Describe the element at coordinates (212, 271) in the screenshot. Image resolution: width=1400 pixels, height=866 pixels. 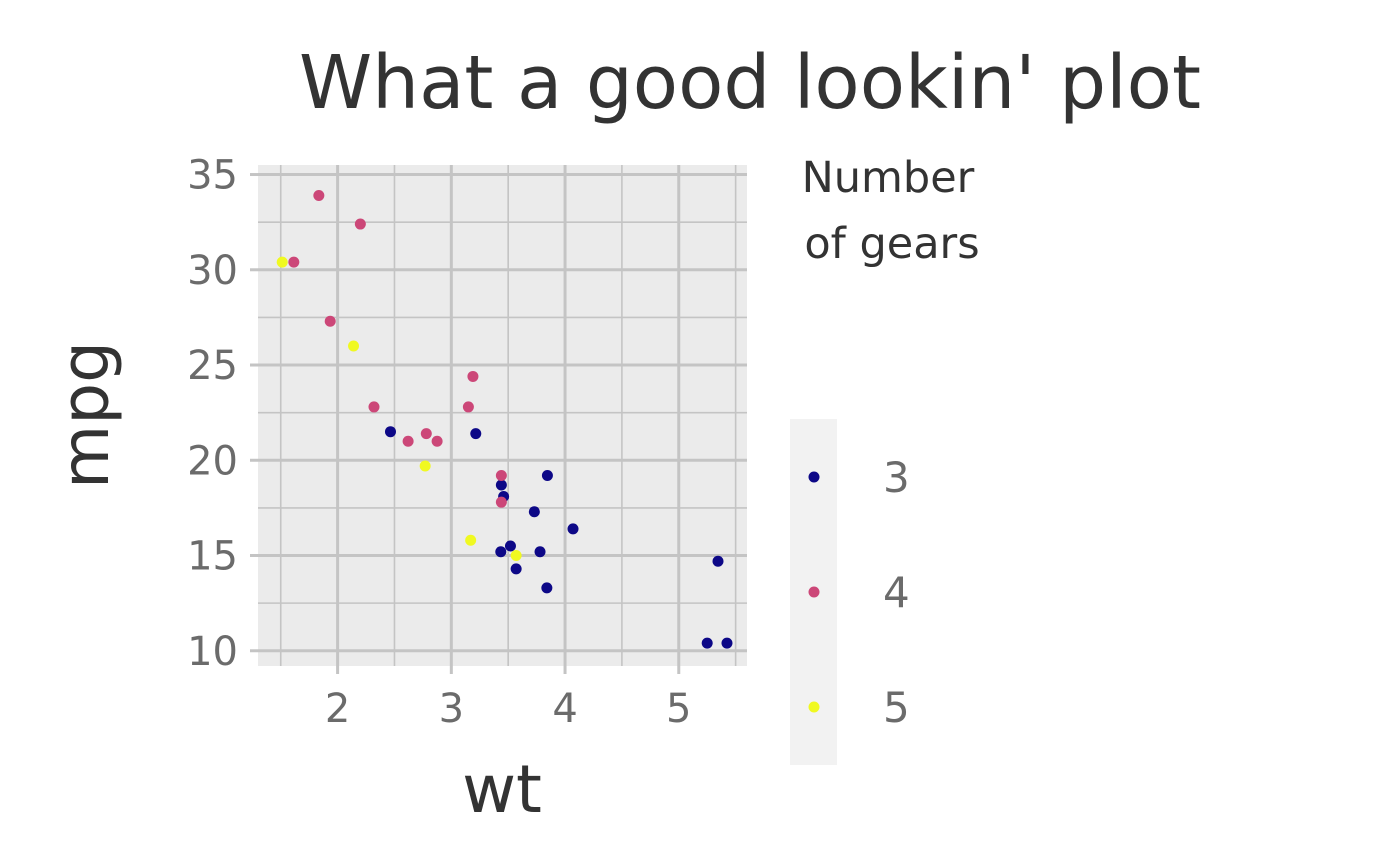
I see `y-tick-label: 30` at that location.